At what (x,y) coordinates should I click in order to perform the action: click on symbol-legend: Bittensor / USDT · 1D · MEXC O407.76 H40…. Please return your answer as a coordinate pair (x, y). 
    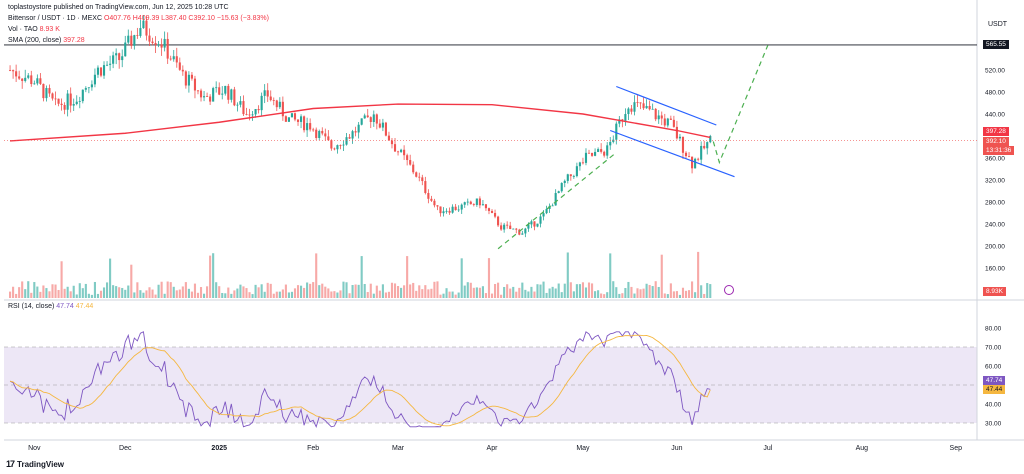
    Looking at the image, I should click on (138, 18).